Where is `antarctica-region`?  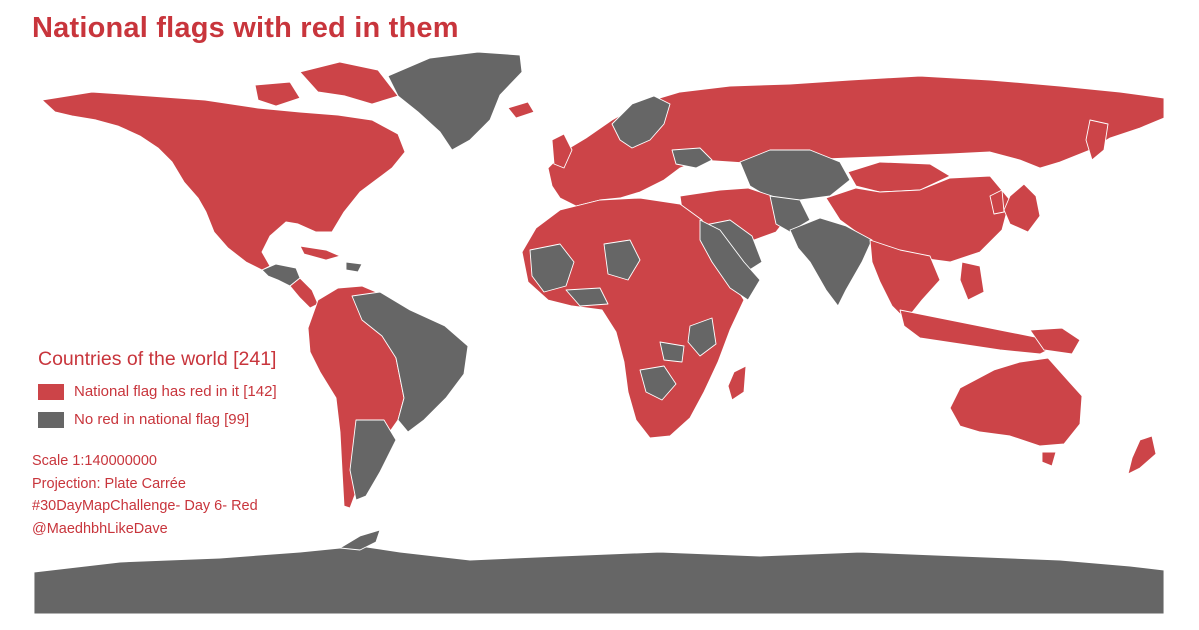 antarctica-region is located at coordinates (599, 580).